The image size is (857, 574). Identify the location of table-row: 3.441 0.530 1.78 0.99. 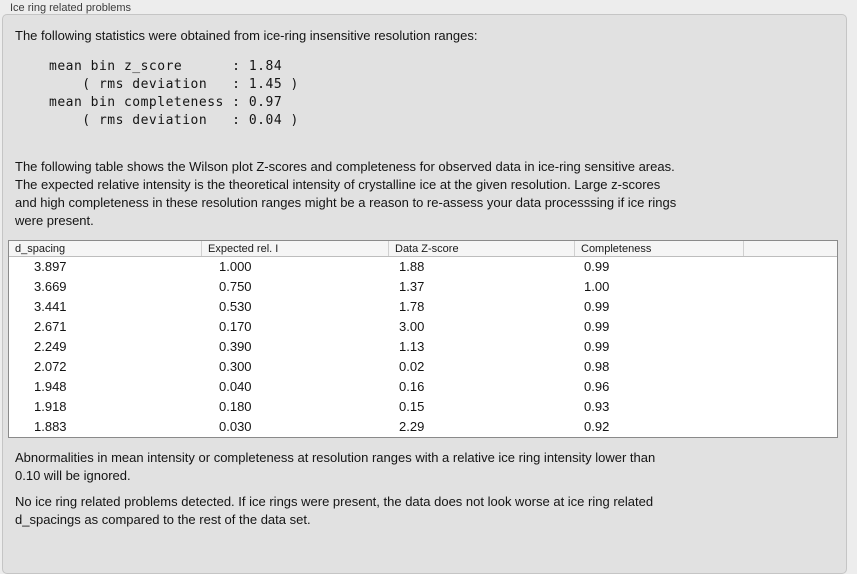
(423, 307).